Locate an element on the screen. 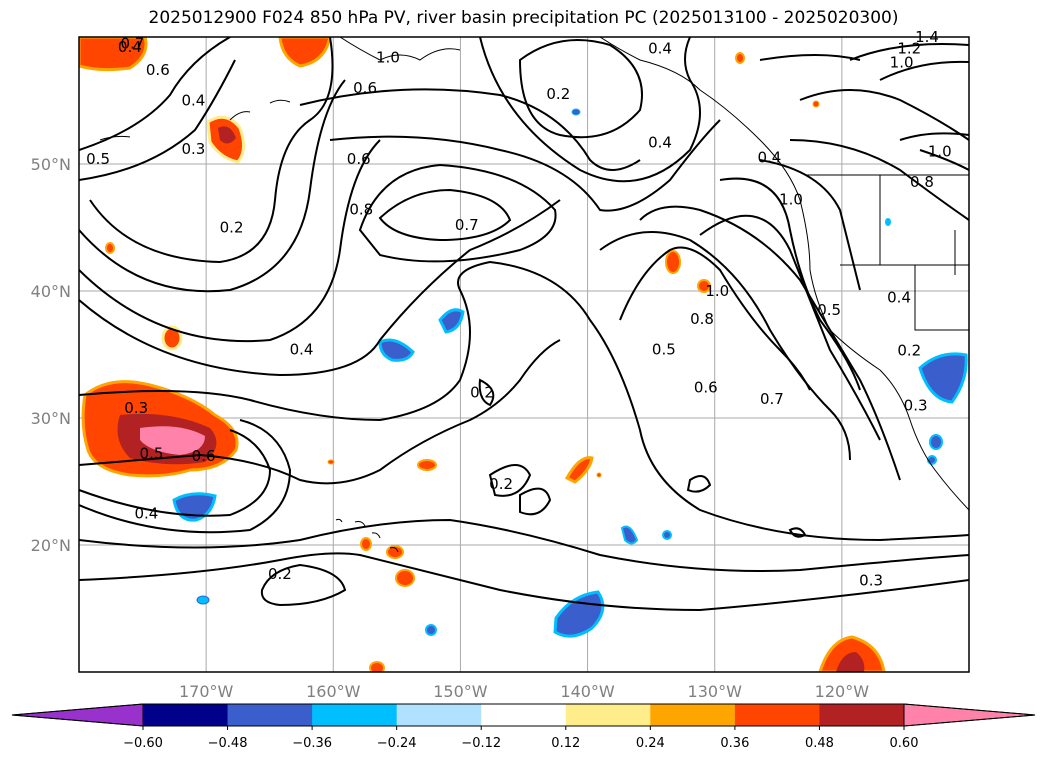  contour-label-22: 0.4 is located at coordinates (899, 297).